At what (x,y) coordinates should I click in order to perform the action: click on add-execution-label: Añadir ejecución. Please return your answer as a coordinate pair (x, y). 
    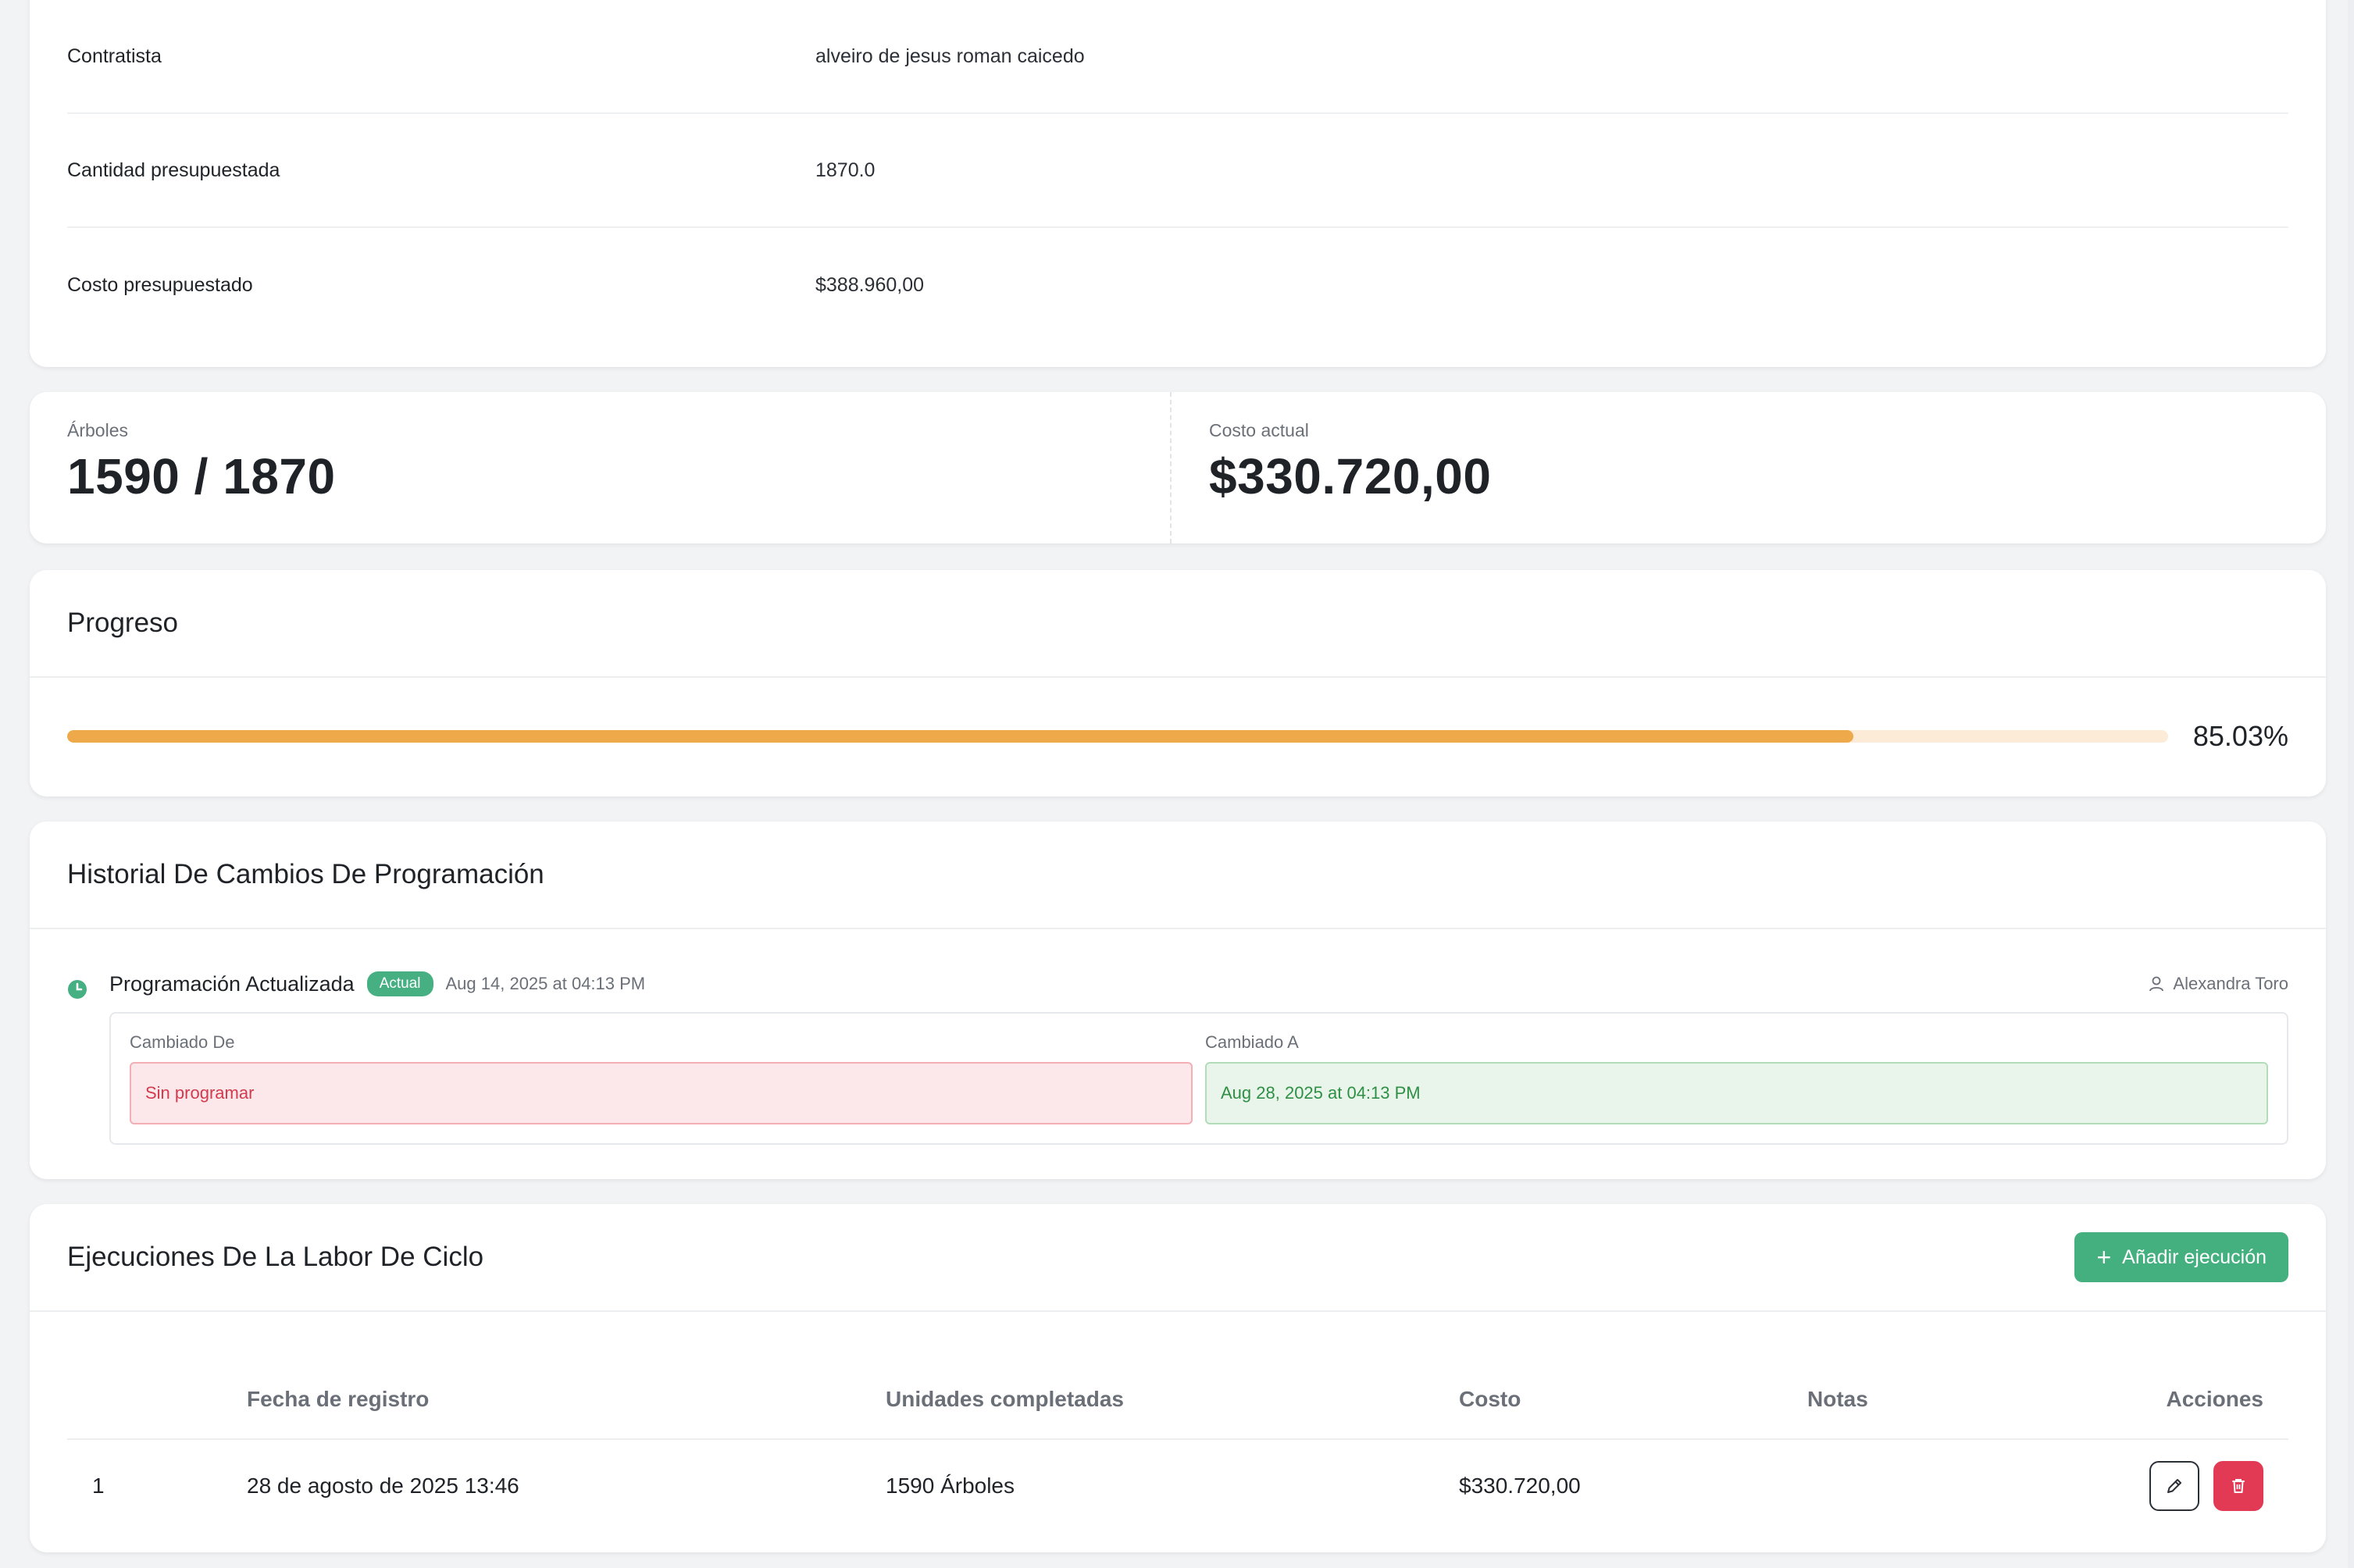
    Looking at the image, I should click on (2194, 1256).